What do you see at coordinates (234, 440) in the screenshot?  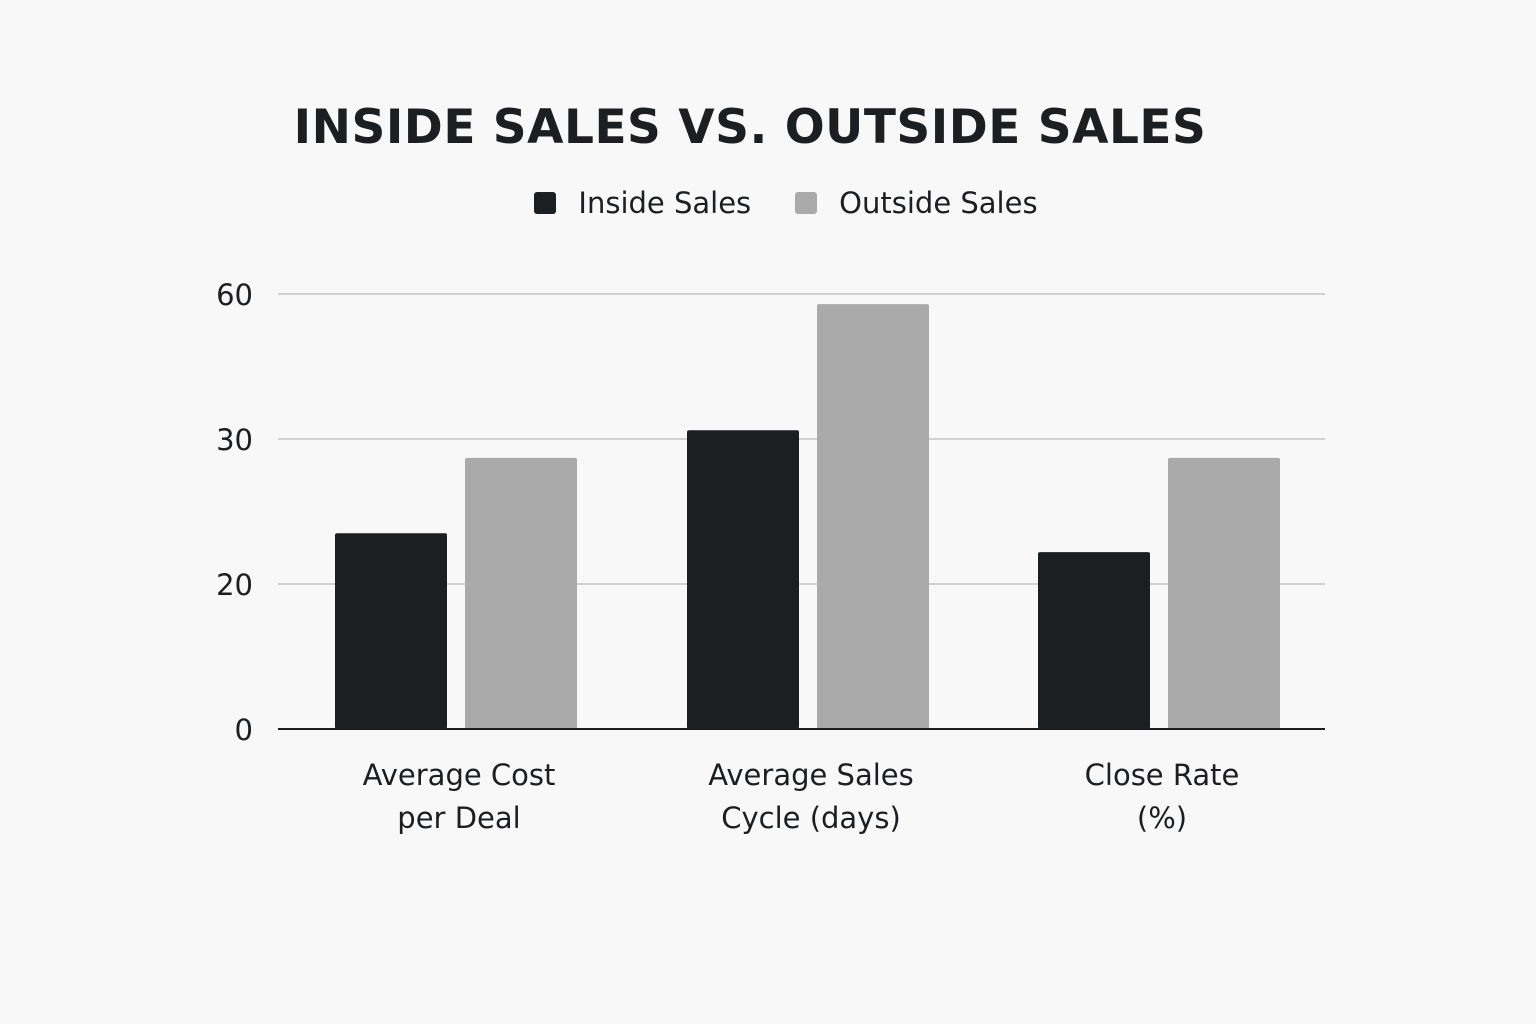 I see `y-tick-label: 30` at bounding box center [234, 440].